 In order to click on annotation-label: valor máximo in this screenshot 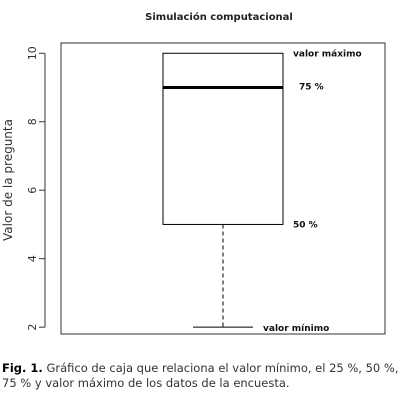, I will do `click(327, 54)`.